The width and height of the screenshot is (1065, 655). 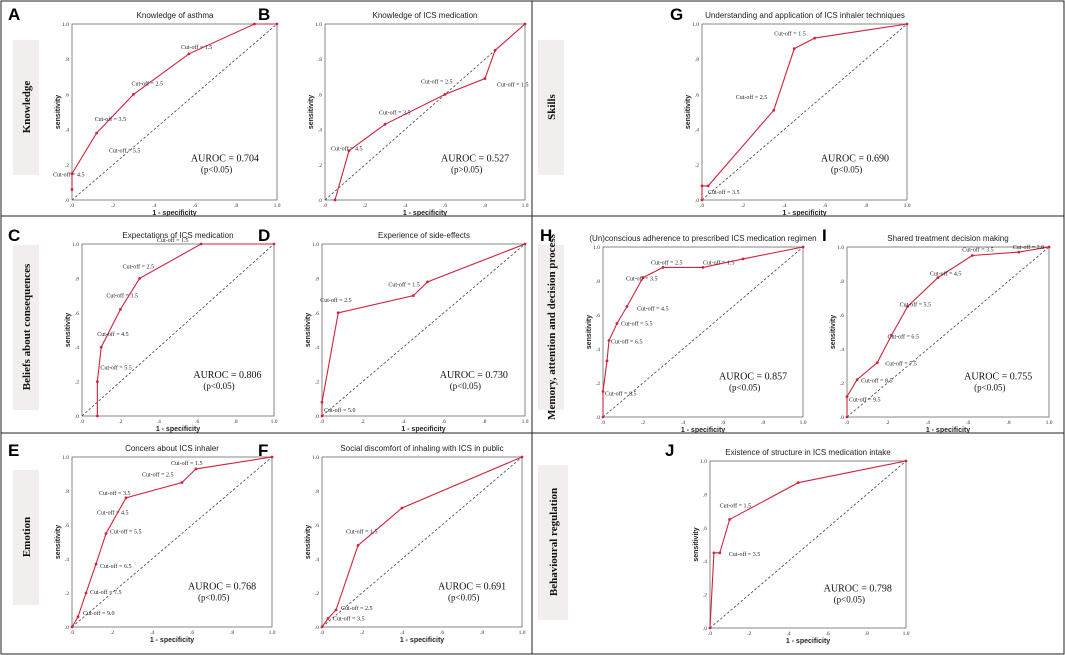 I want to click on cutoff-label: Cut-off = 4.5, so click(x=112, y=334).